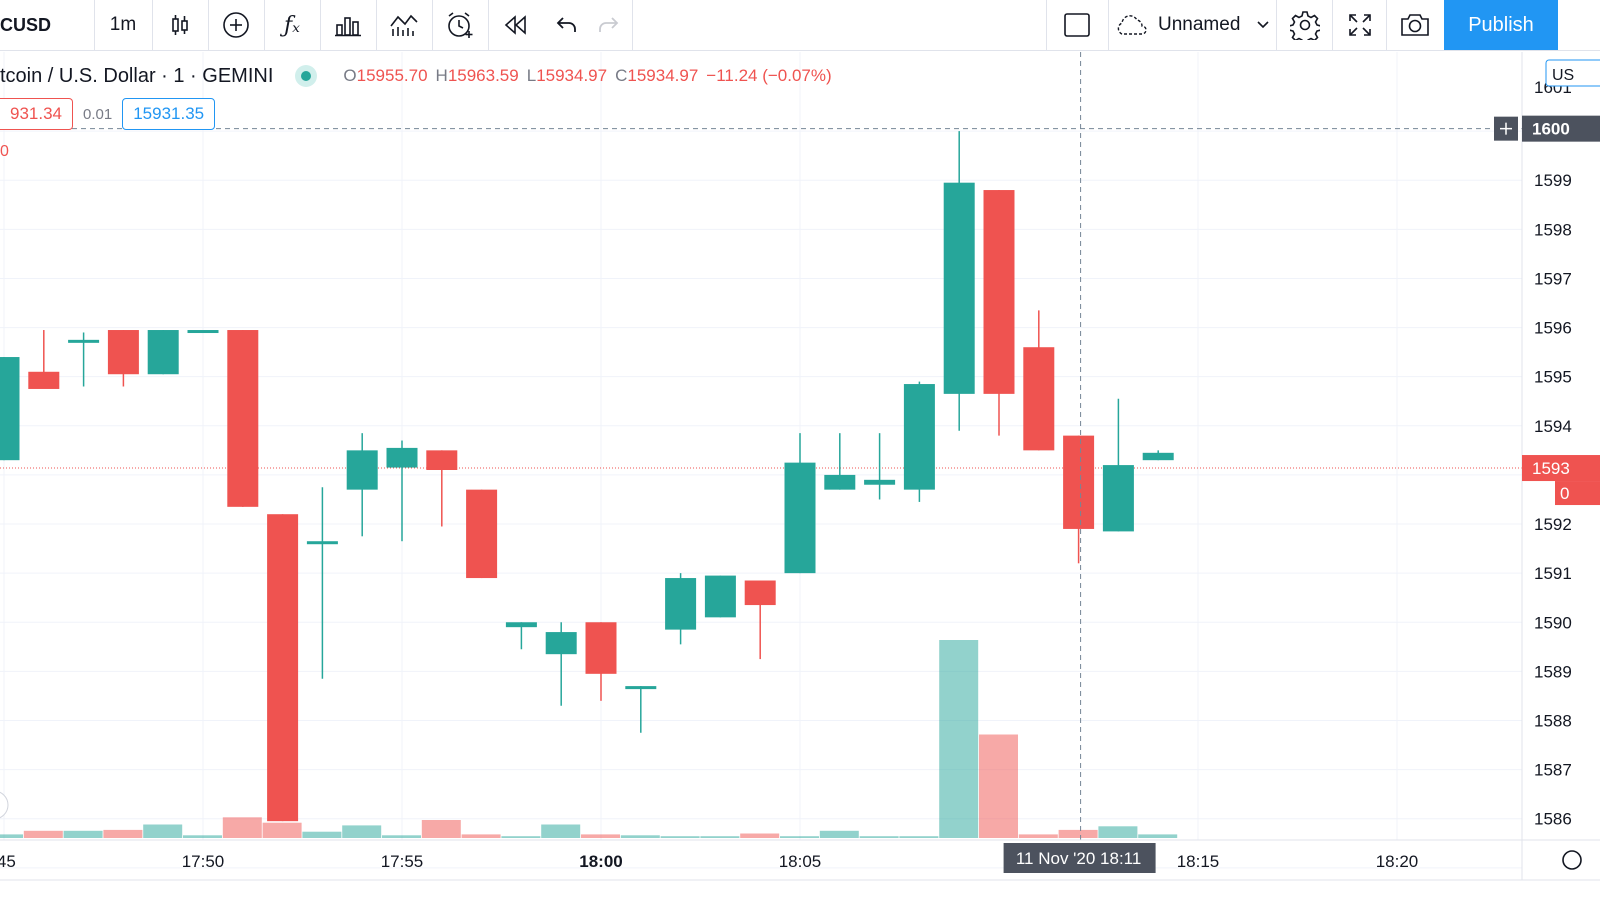  Describe the element at coordinates (567, 25) in the screenshot. I see `undo-button` at that location.